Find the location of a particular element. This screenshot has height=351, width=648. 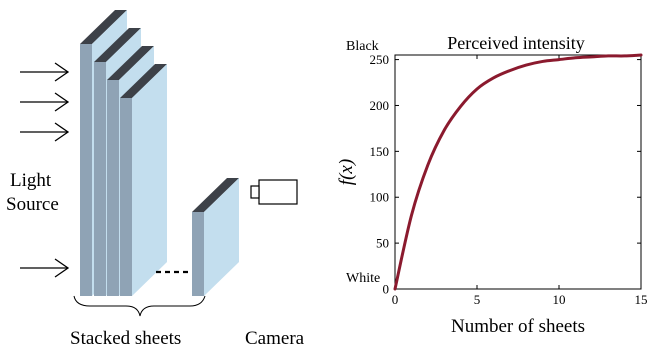

y-tick-label: 100 is located at coordinates (380, 197).